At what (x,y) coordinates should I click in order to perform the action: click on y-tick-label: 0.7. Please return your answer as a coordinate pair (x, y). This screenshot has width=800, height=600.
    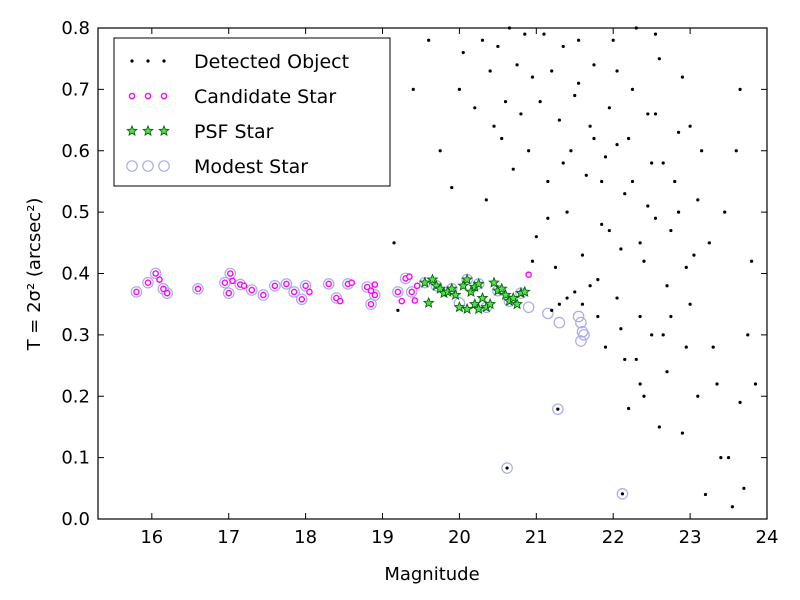
    Looking at the image, I should click on (75, 89).